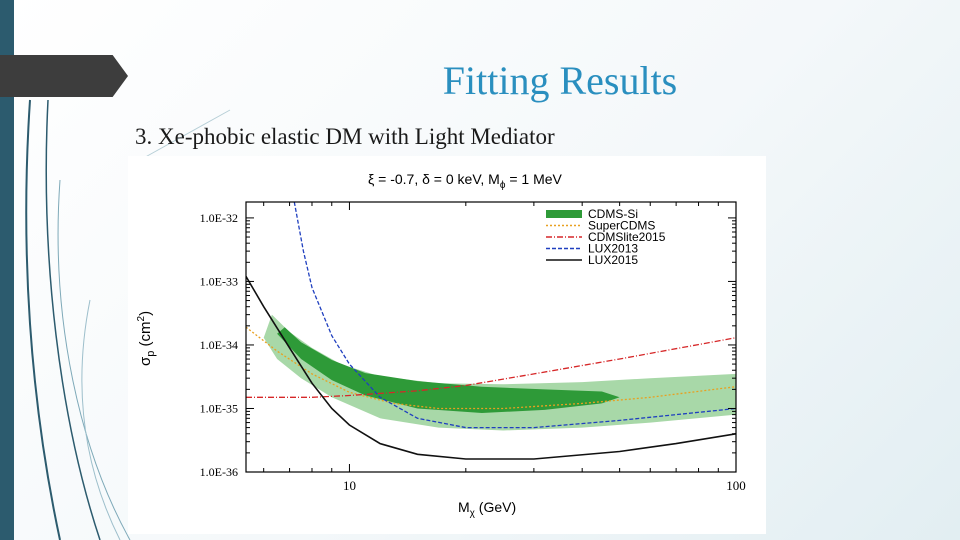 The width and height of the screenshot is (960, 540). Describe the element at coordinates (7, 270) in the screenshot. I see `left-accent-strip` at that location.